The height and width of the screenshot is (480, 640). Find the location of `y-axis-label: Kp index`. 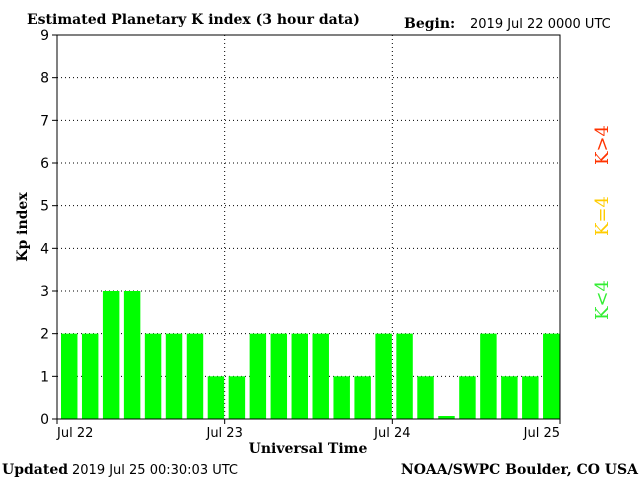

y-axis-label: Kp index is located at coordinates (23, 227).